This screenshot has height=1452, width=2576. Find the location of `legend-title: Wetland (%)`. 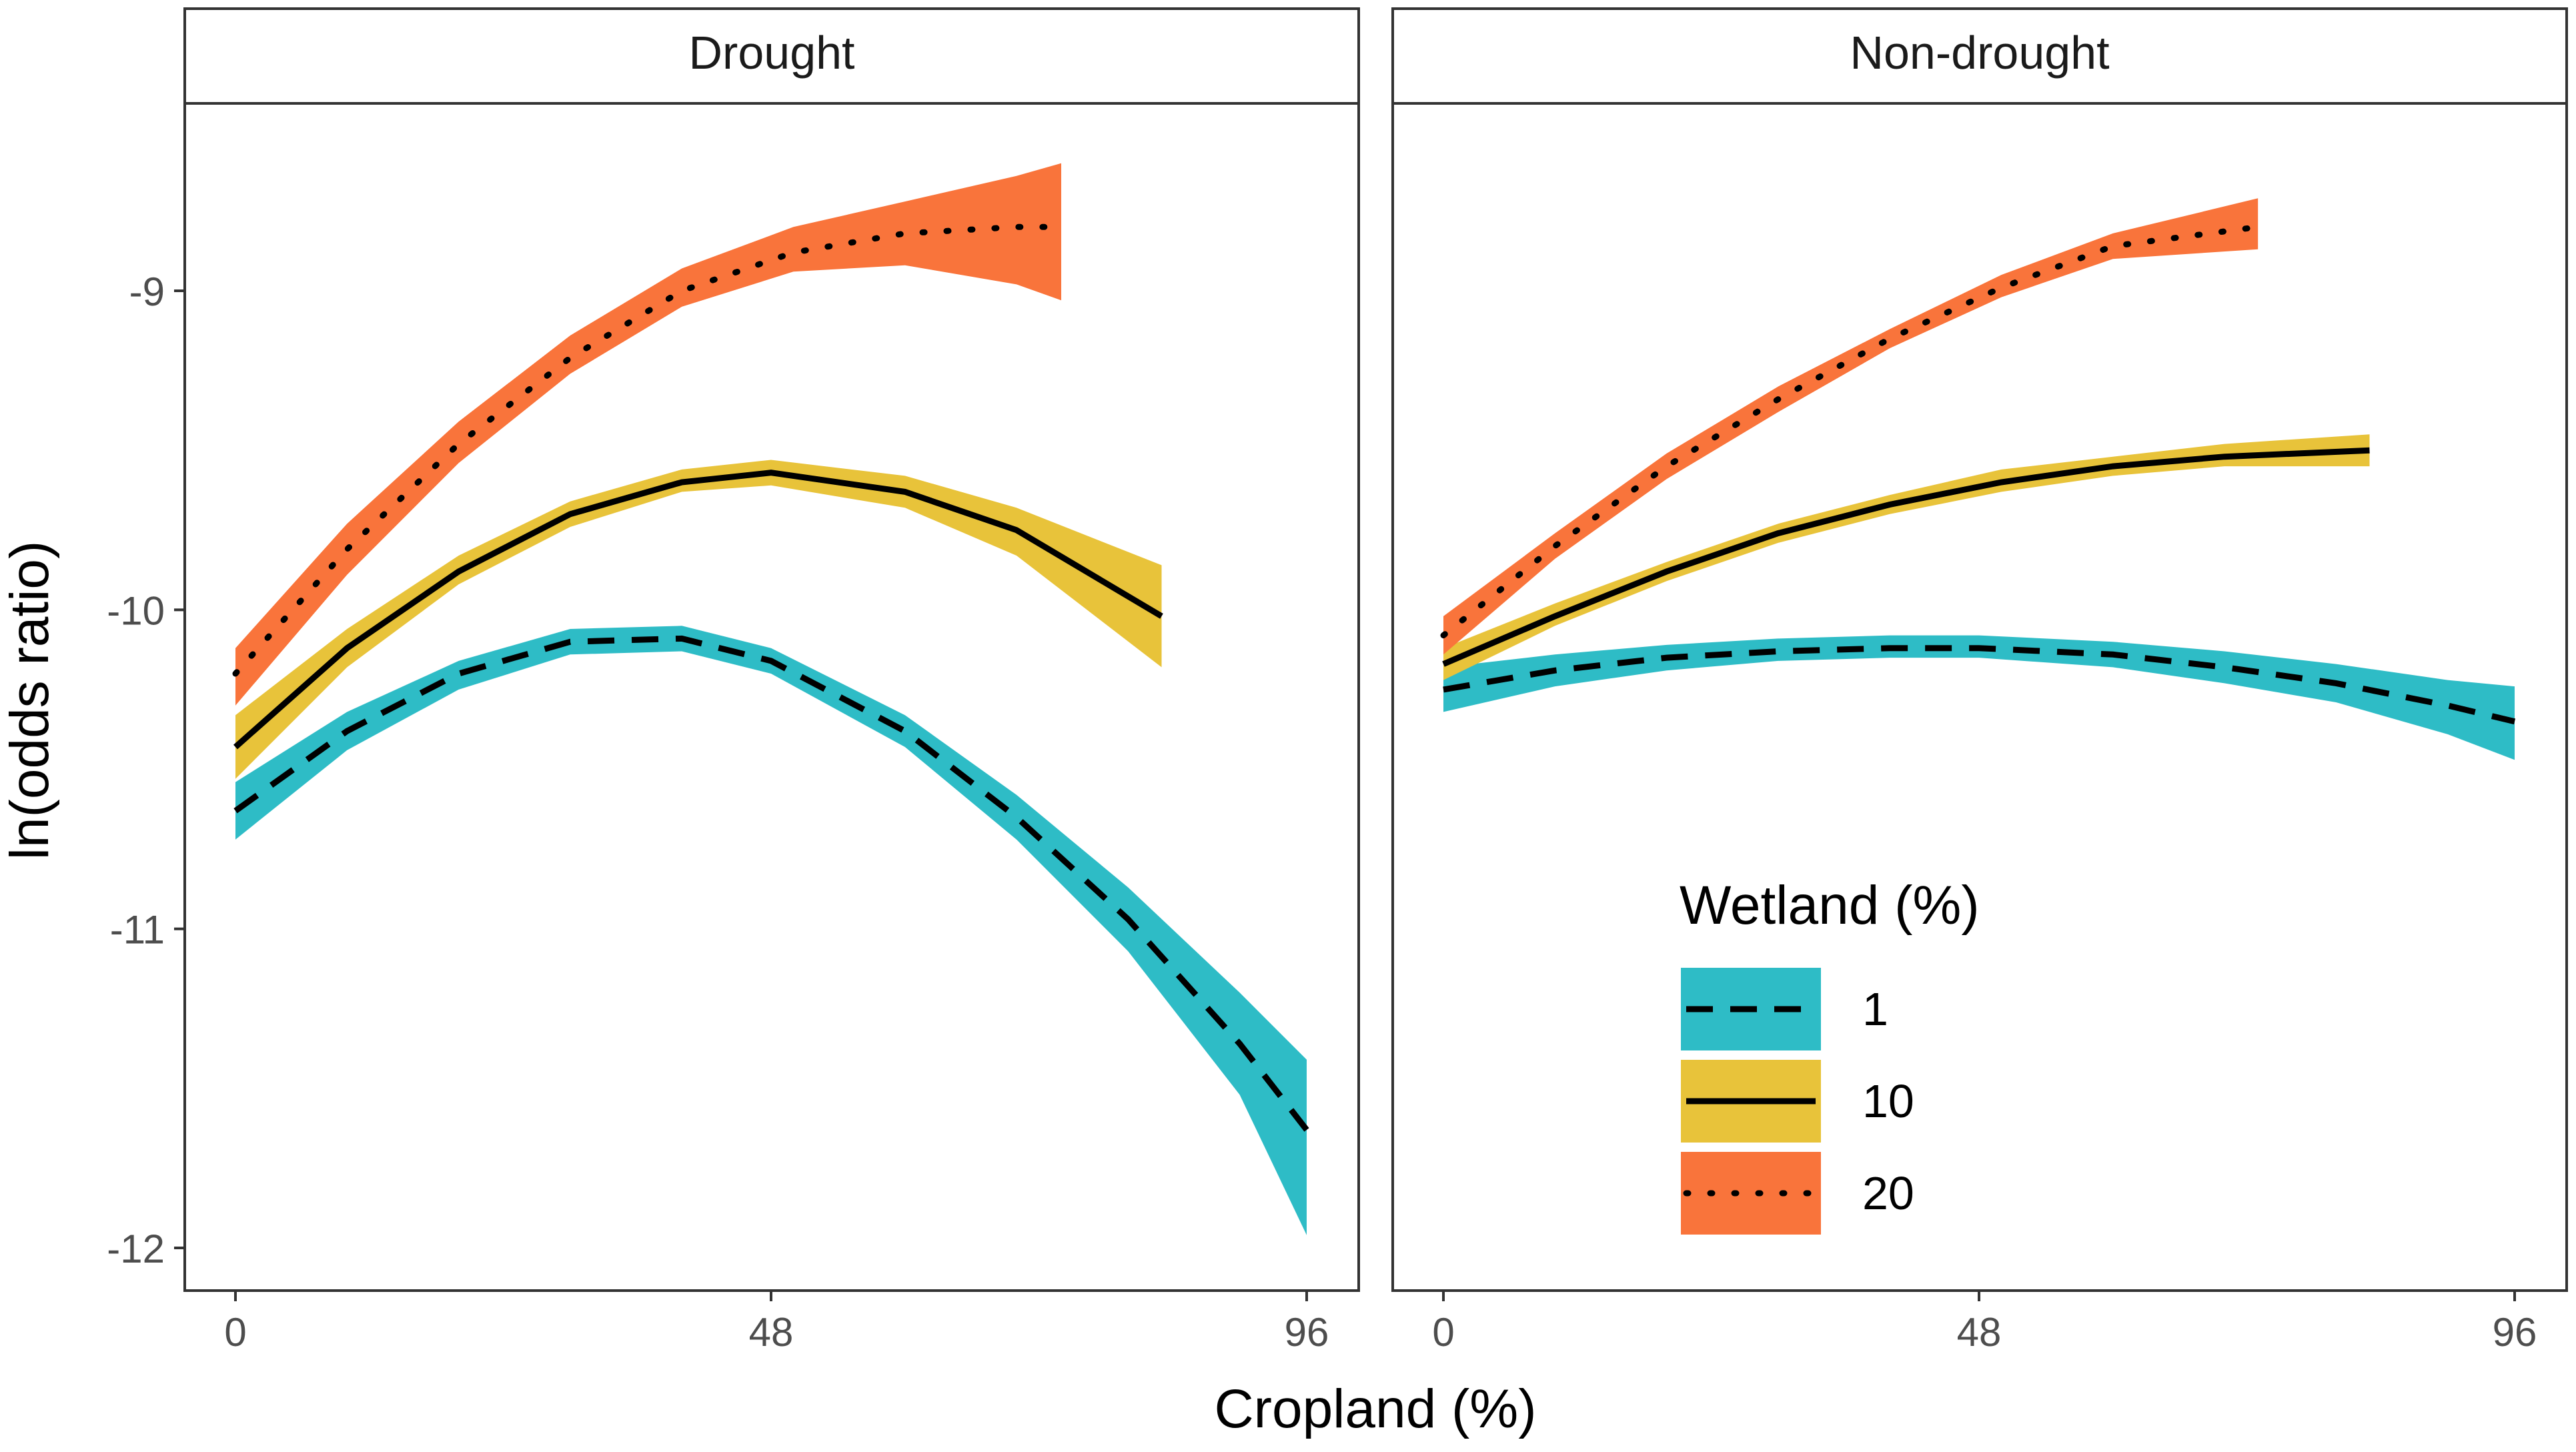

legend-title: Wetland (%) is located at coordinates (1830, 906).